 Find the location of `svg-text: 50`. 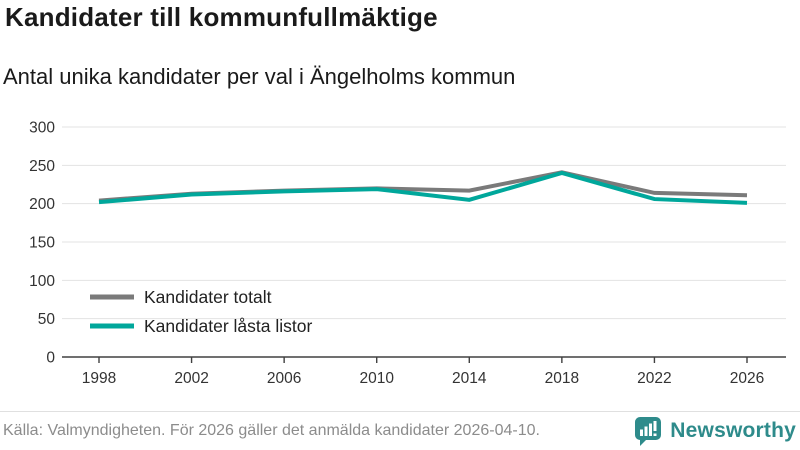

svg-text: 50 is located at coordinates (47, 319).